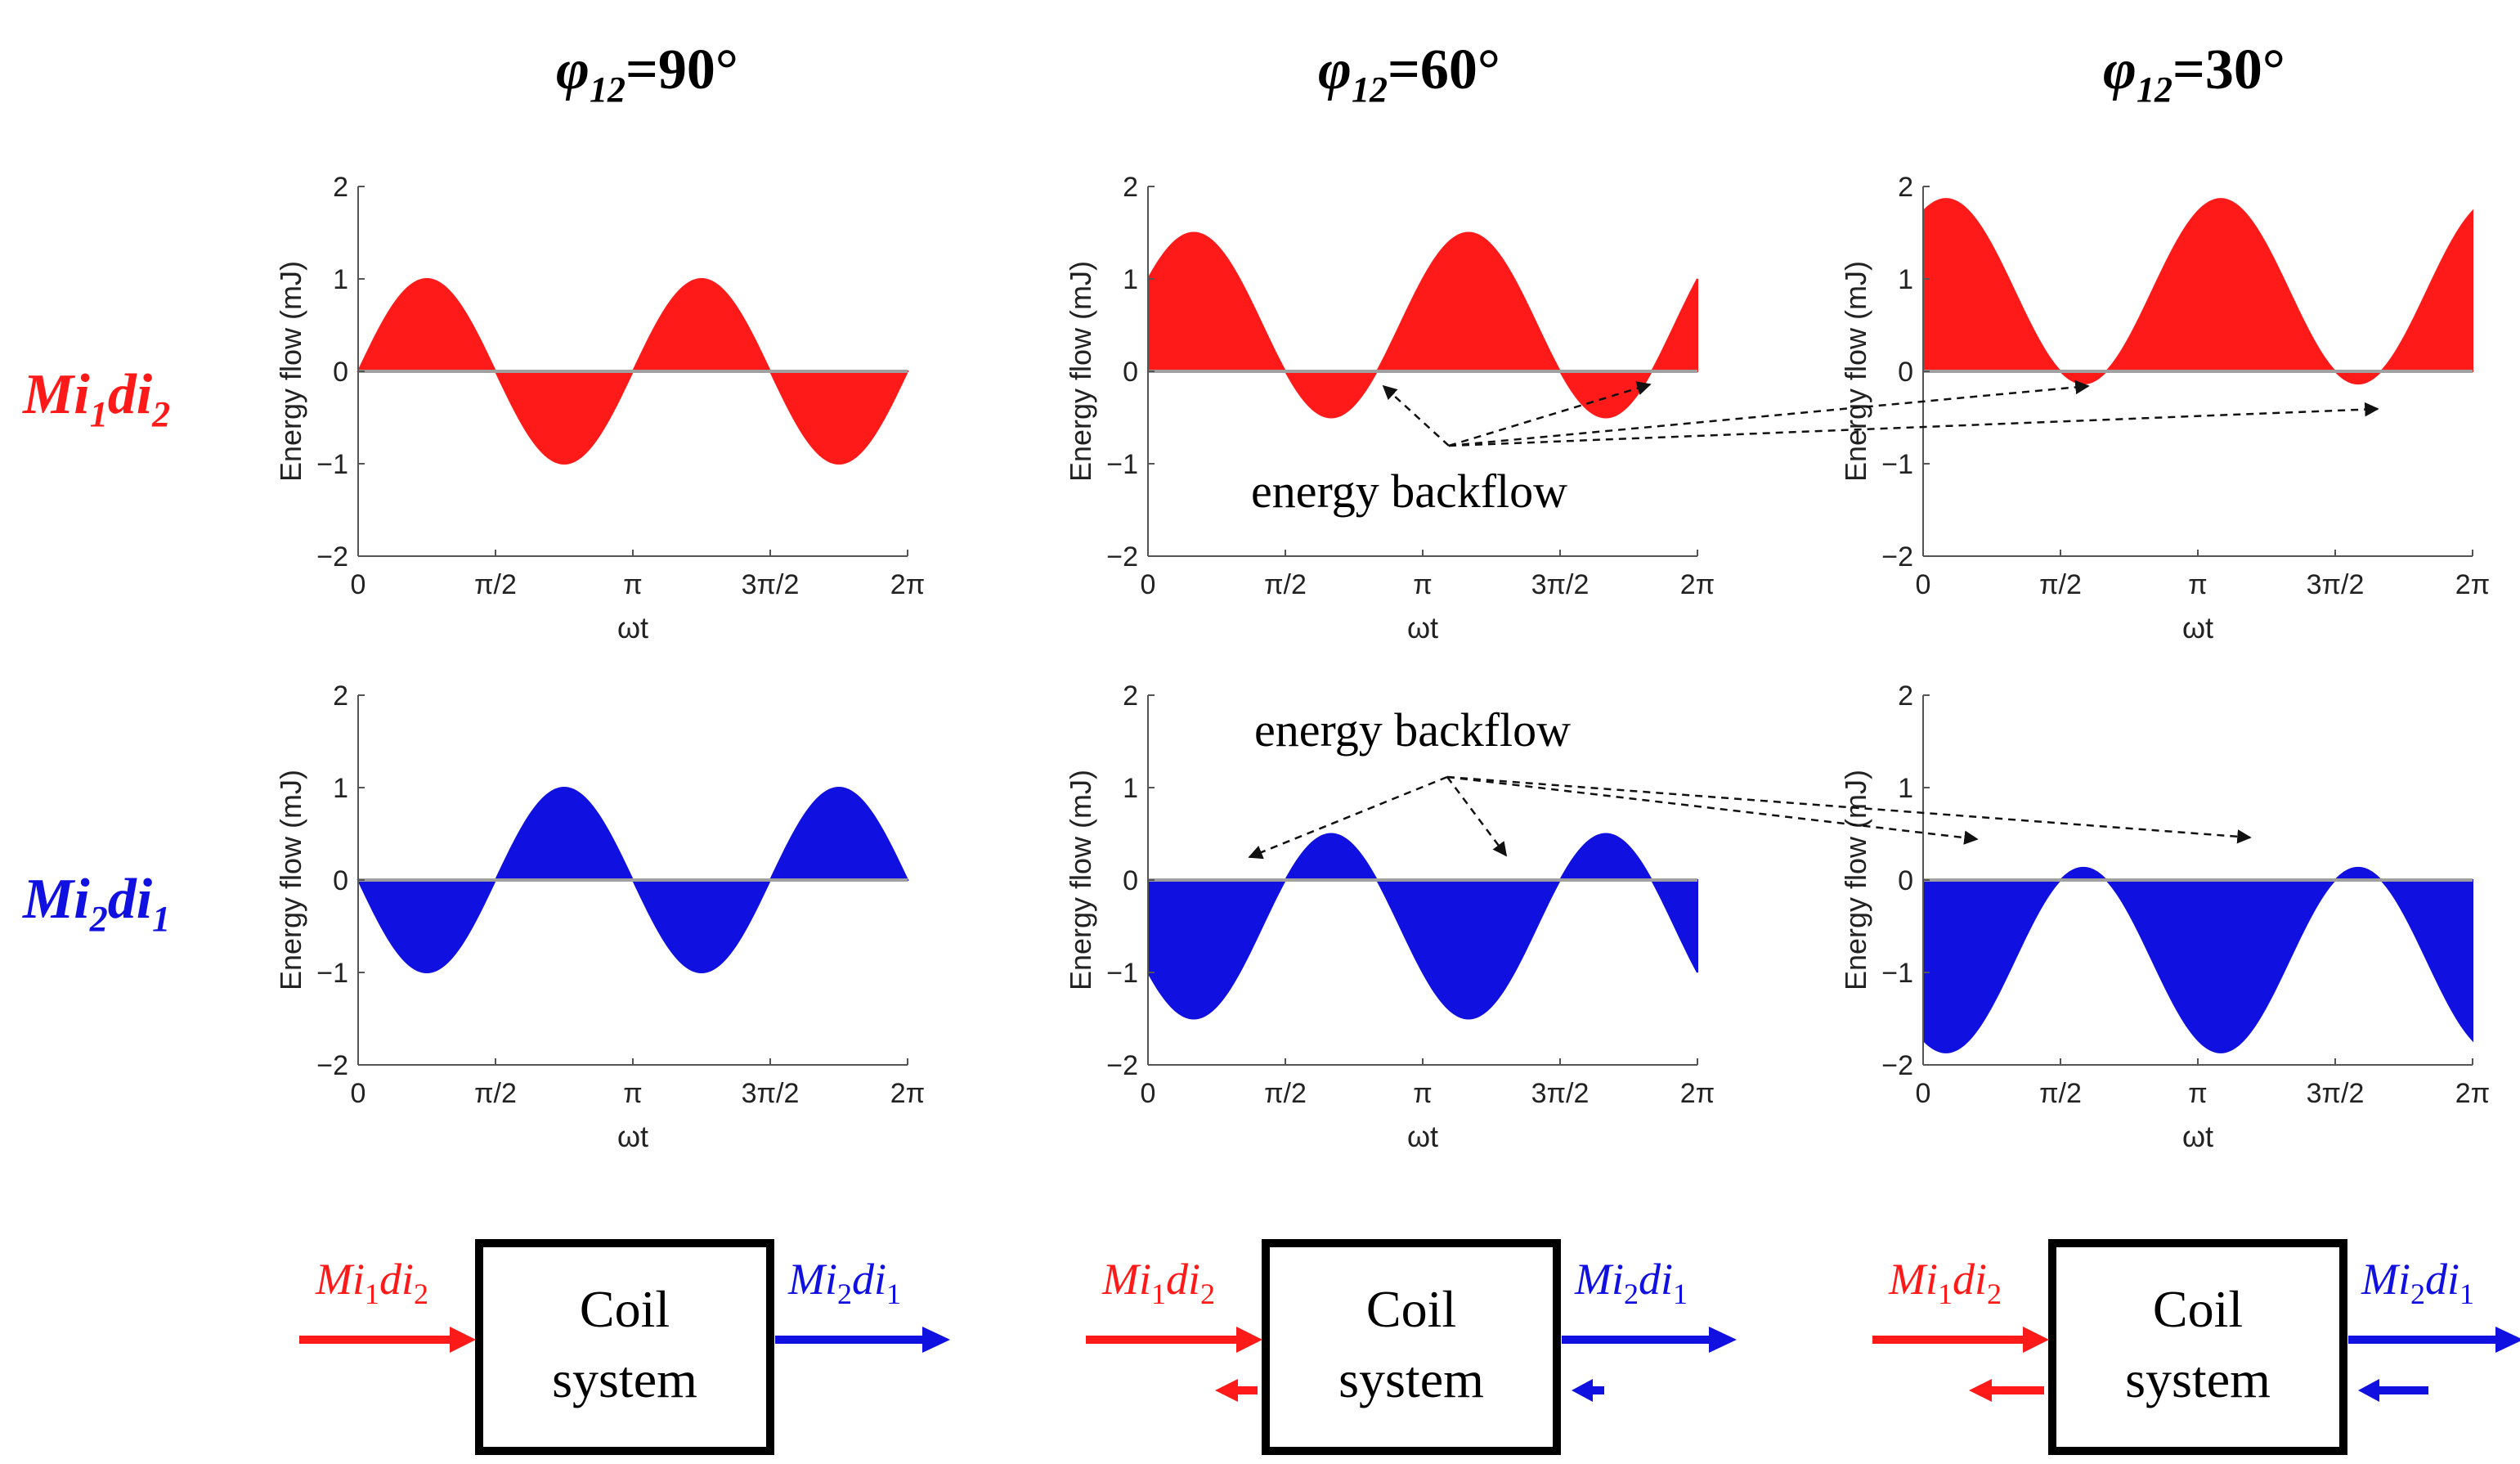  I want to click on backflow-red-head, so click(1980, 1390).